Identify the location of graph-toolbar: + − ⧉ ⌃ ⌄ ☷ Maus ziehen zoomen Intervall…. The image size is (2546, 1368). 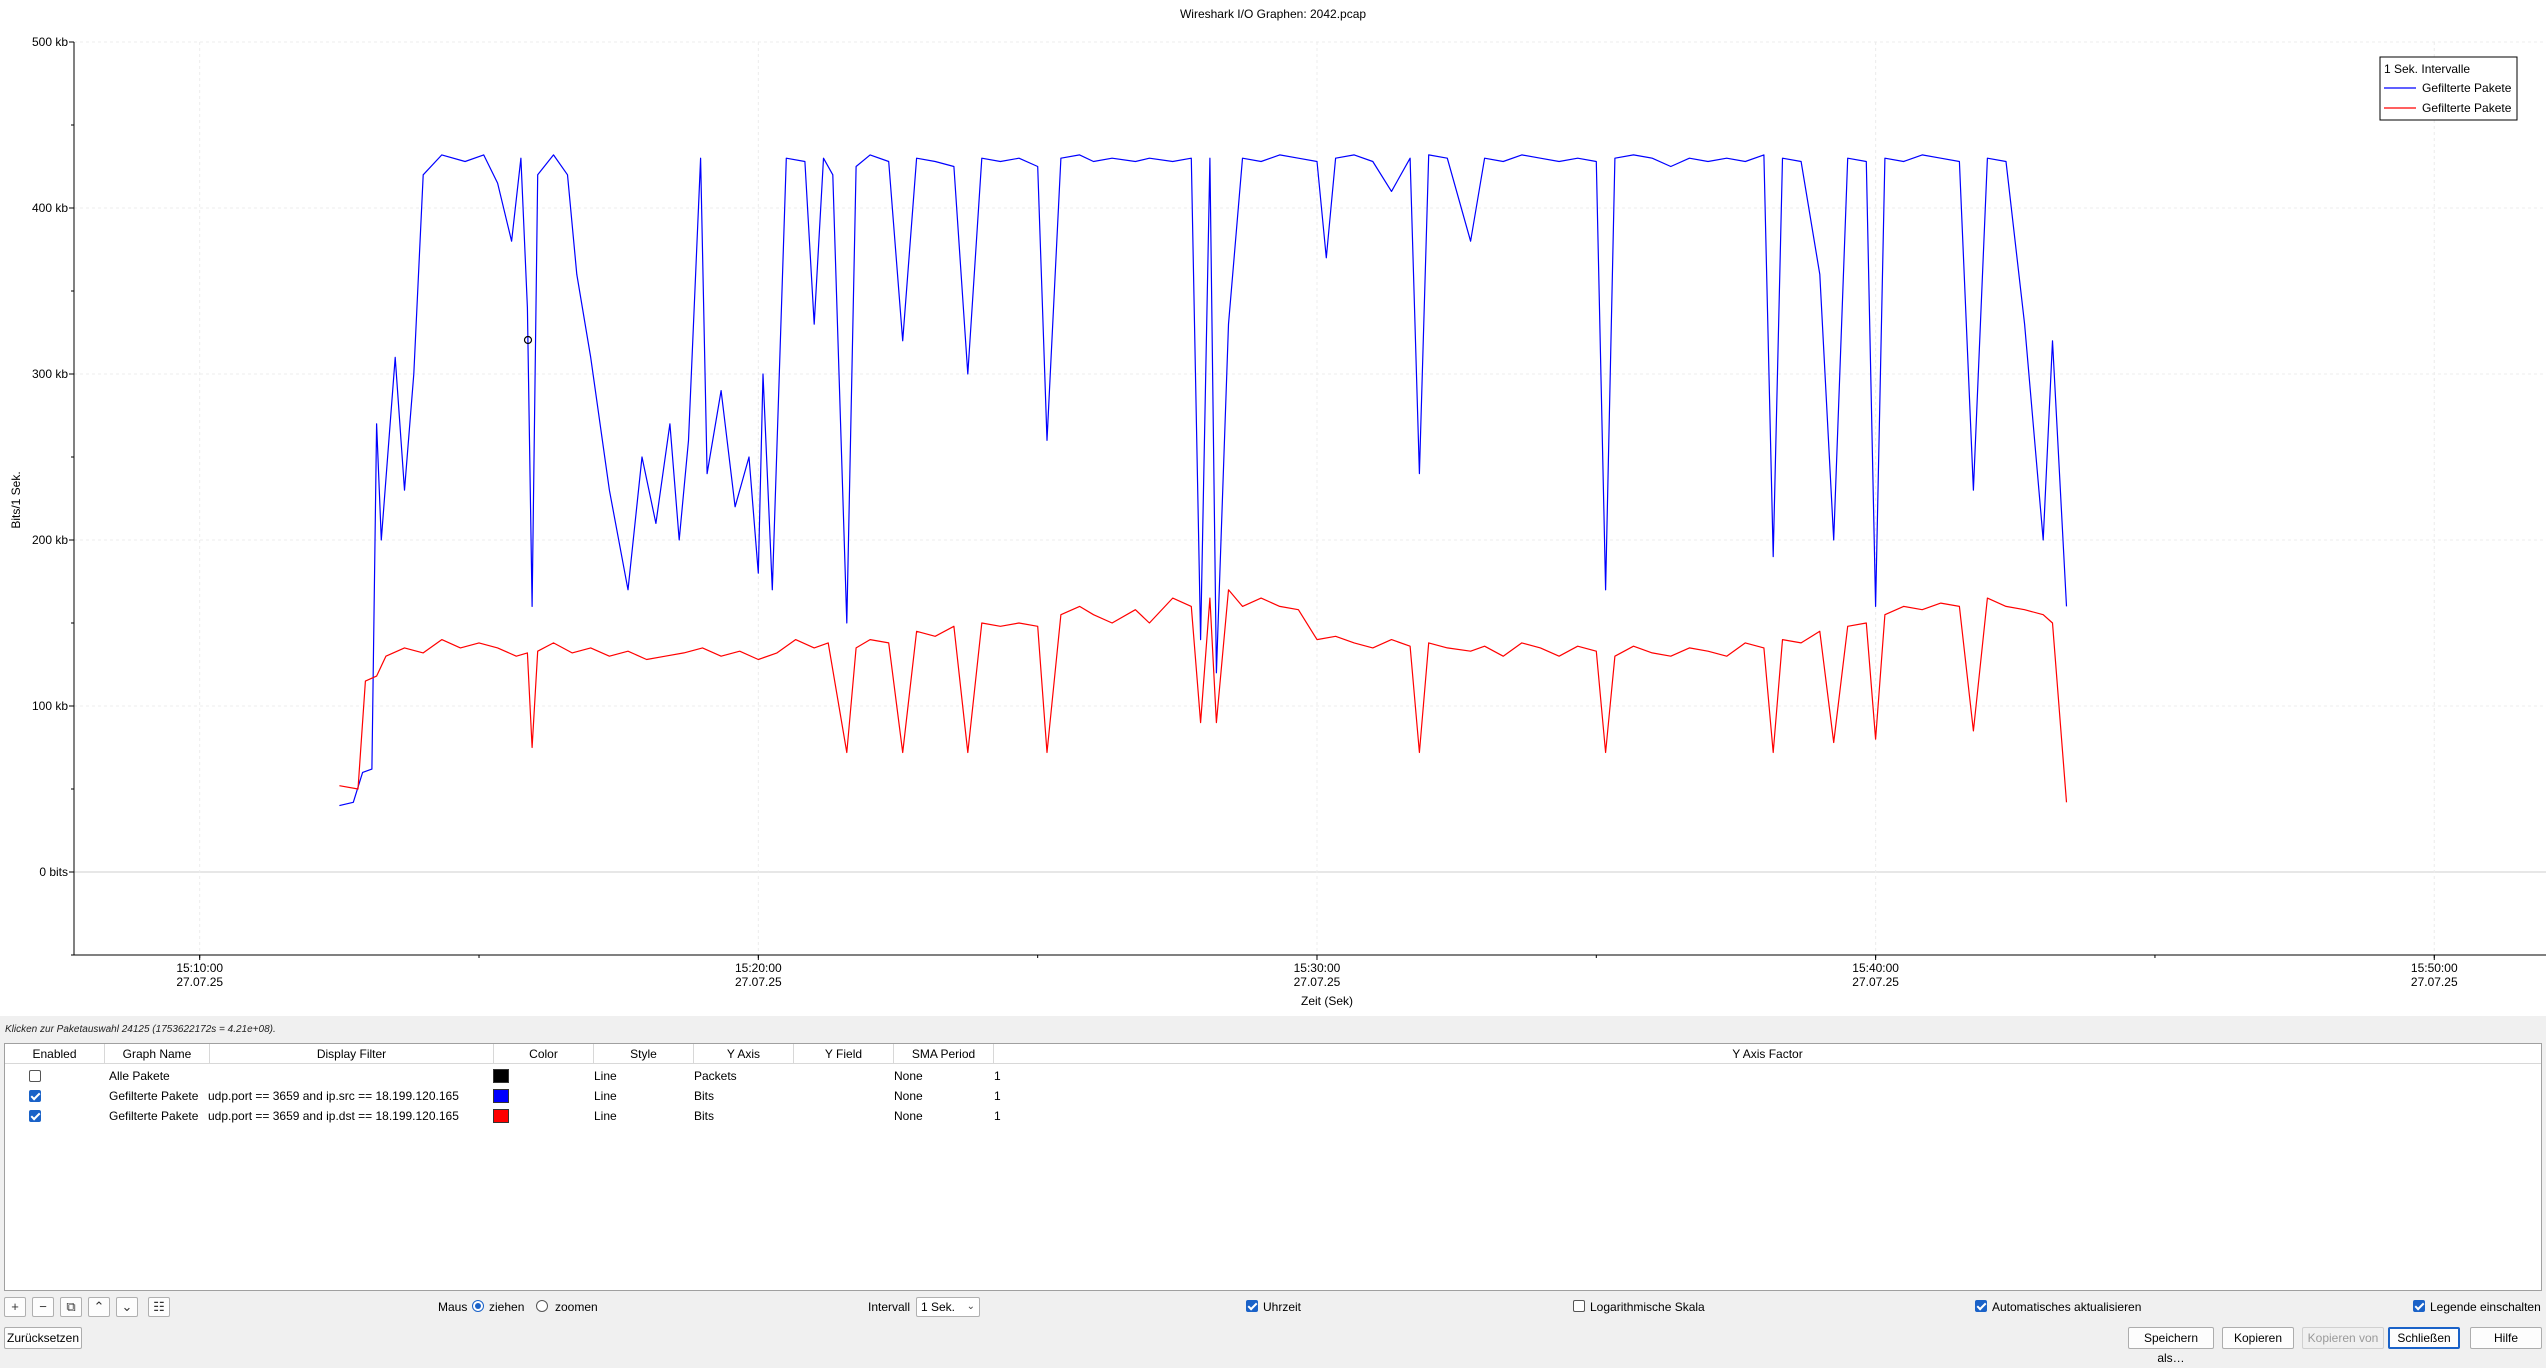
(1273, 1308).